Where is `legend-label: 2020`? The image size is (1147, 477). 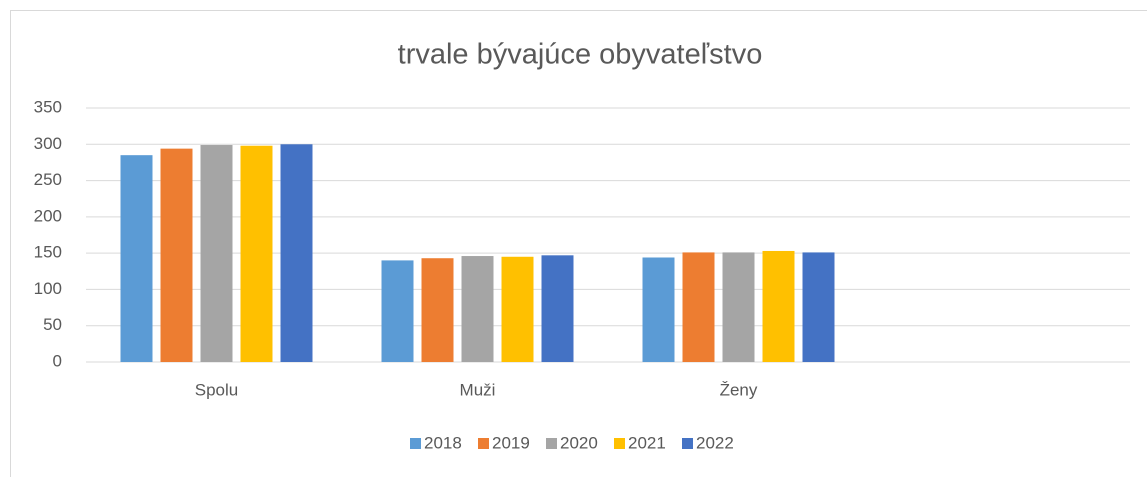
legend-label: 2020 is located at coordinates (579, 442).